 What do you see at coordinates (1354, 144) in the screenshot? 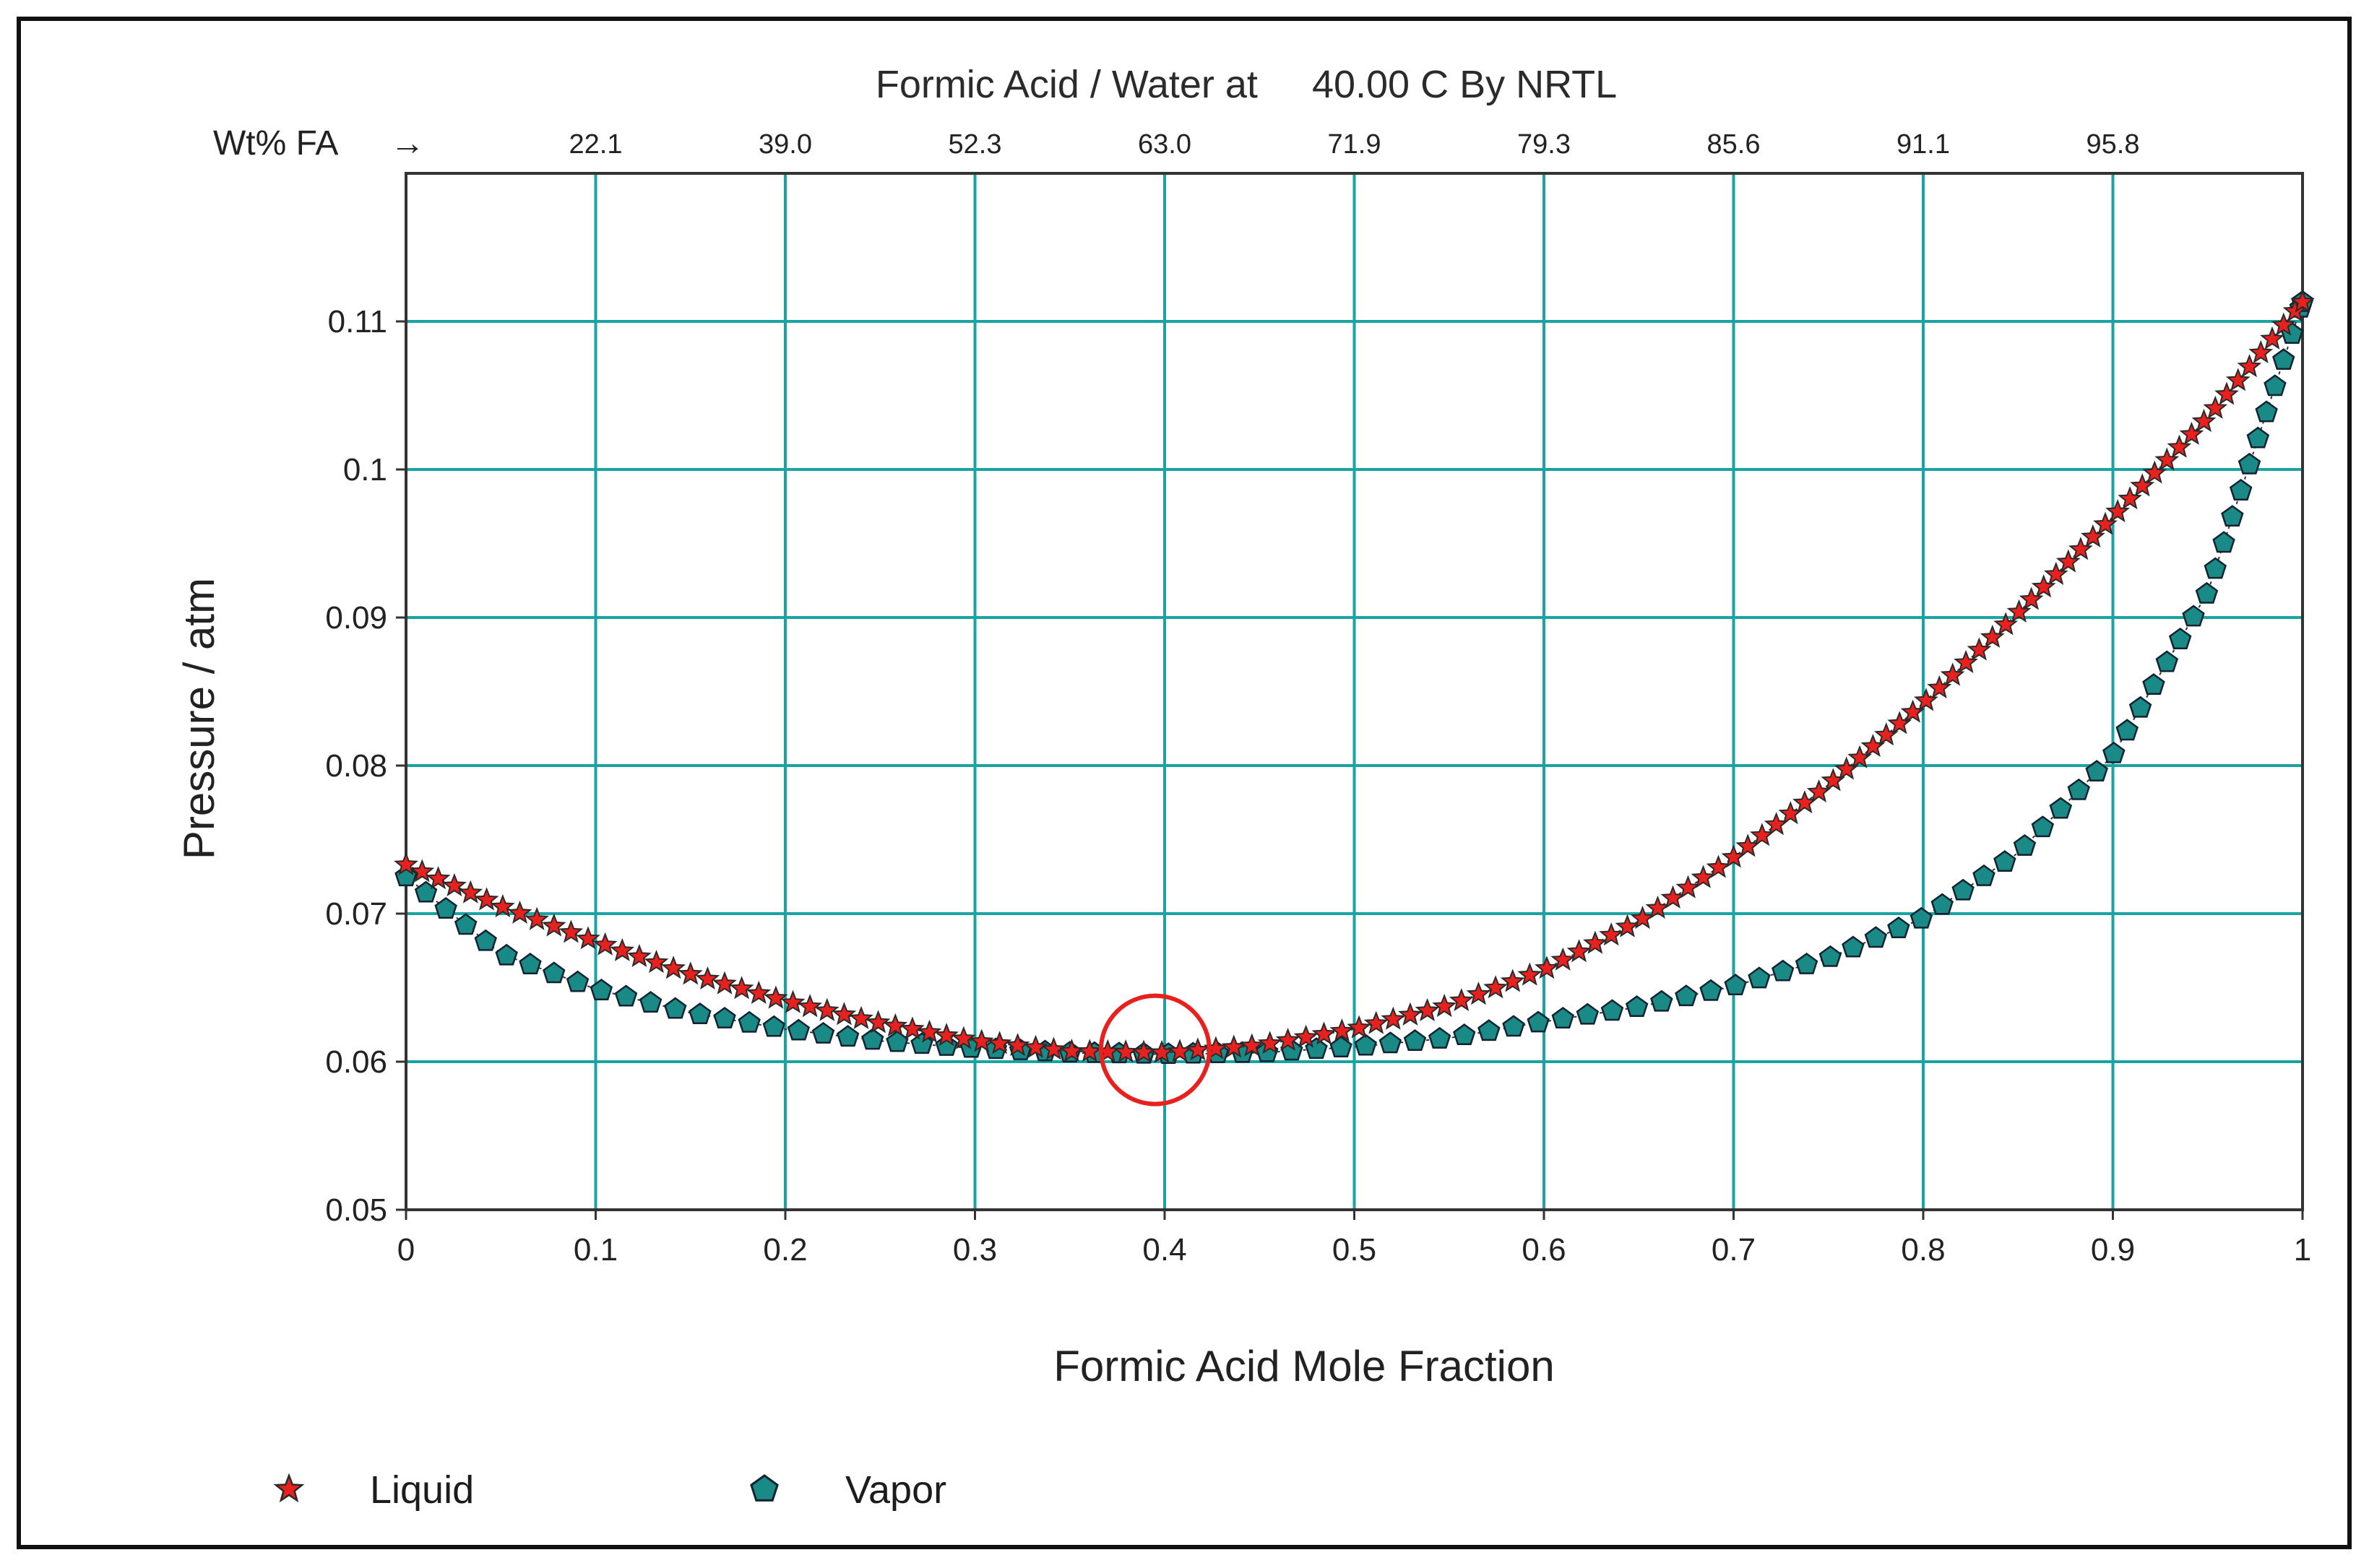
I see `top-axis-tick-label: 71.9` at bounding box center [1354, 144].